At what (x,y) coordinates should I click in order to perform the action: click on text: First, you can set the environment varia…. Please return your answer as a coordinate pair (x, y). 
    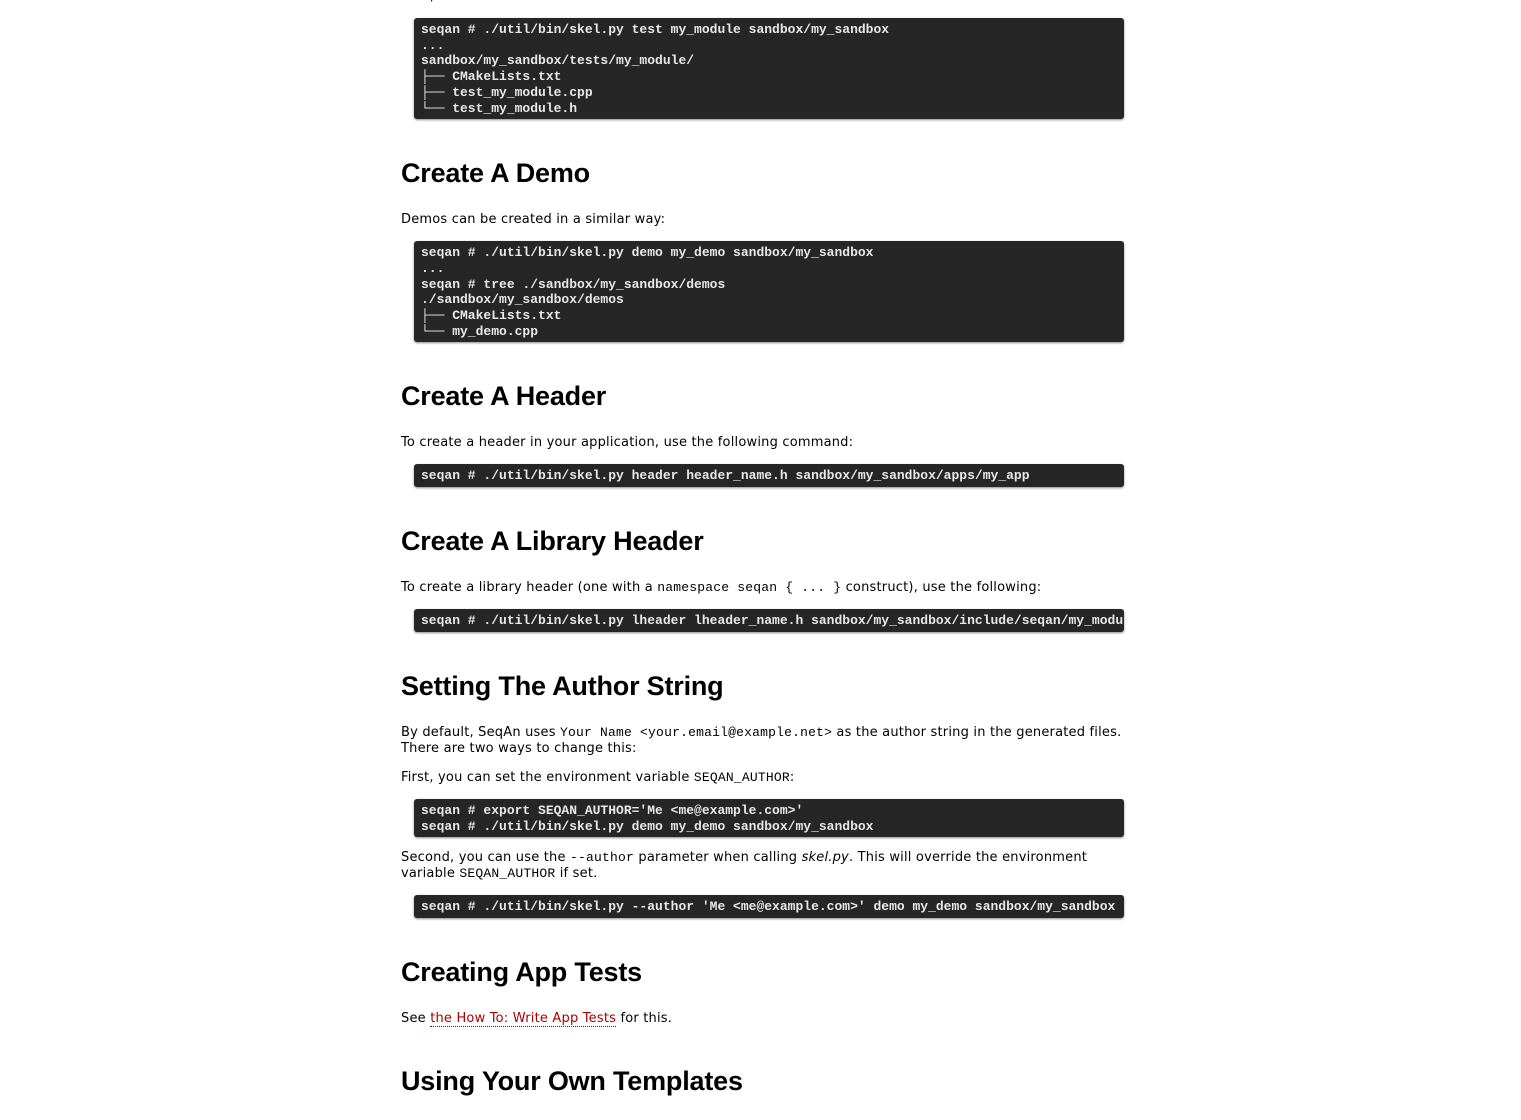
    Looking at the image, I should click on (547, 777).